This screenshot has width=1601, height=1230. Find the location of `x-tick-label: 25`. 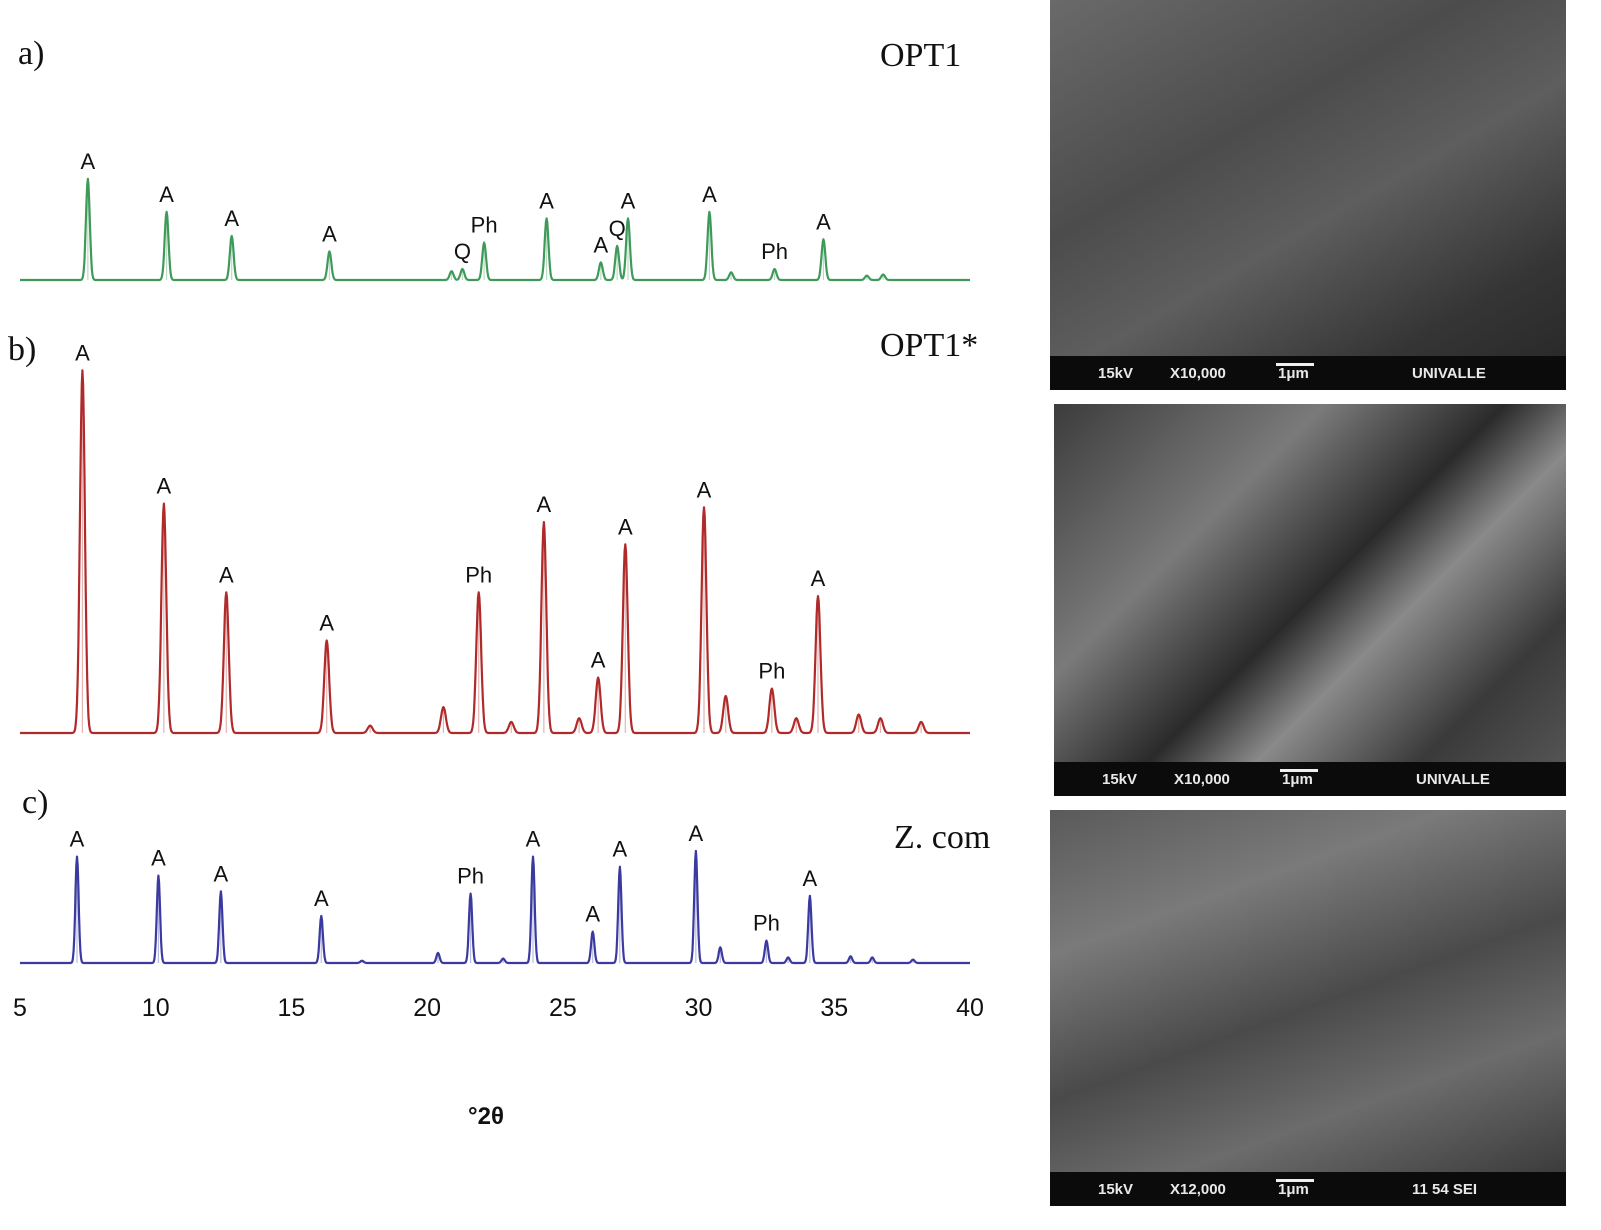

x-tick-label: 25 is located at coordinates (563, 1008).